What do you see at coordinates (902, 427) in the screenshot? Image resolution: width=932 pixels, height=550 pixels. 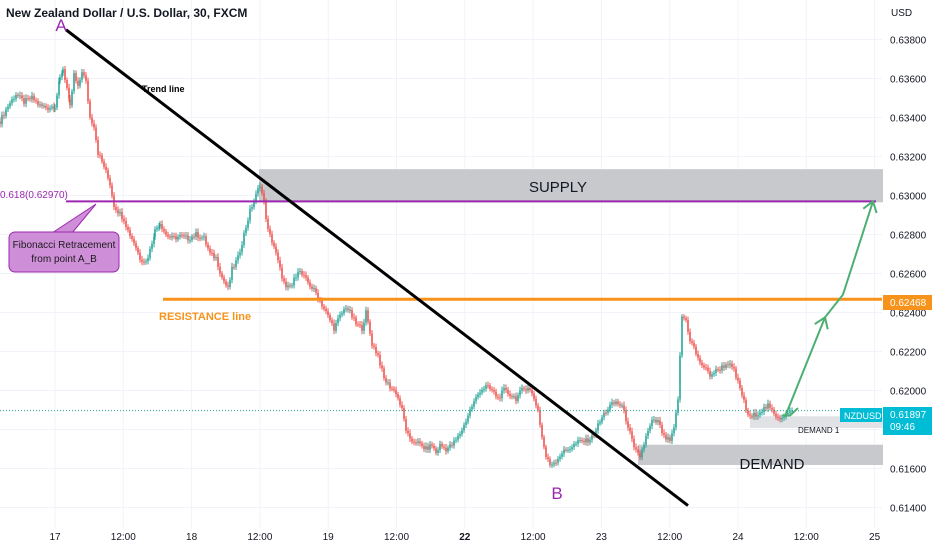 I see `countdown-value: 09:46` at bounding box center [902, 427].